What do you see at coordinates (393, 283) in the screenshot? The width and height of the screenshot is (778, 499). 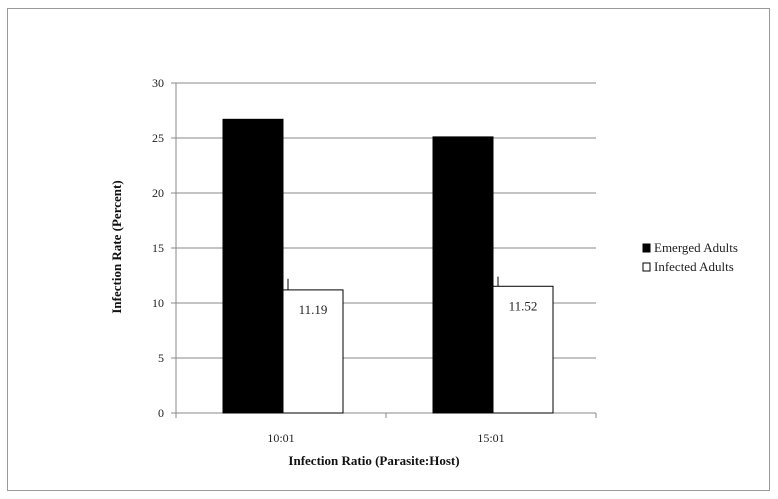 I see `error-bars` at bounding box center [393, 283].